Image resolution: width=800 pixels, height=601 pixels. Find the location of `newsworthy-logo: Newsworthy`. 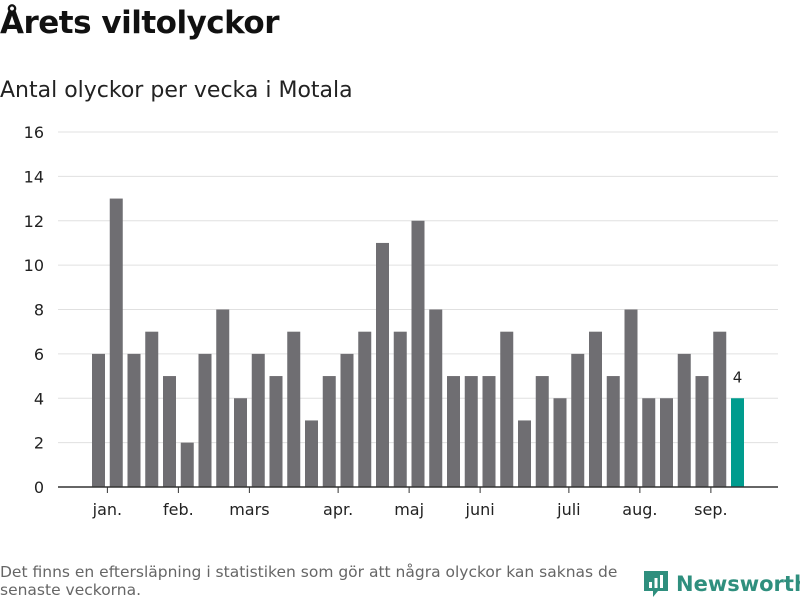

newsworthy-logo: Newsworthy is located at coordinates (721, 584).